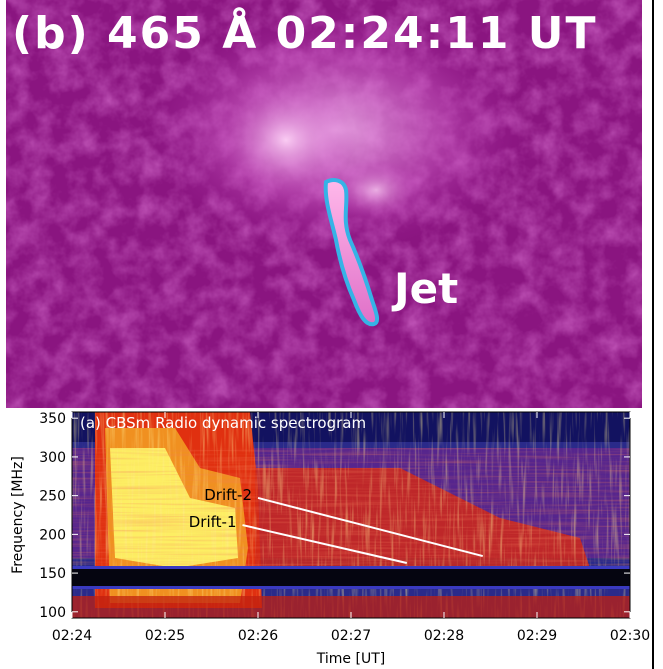 Image resolution: width=663 pixels, height=669 pixels. I want to click on x-tick-label: 02:27, so click(351, 636).